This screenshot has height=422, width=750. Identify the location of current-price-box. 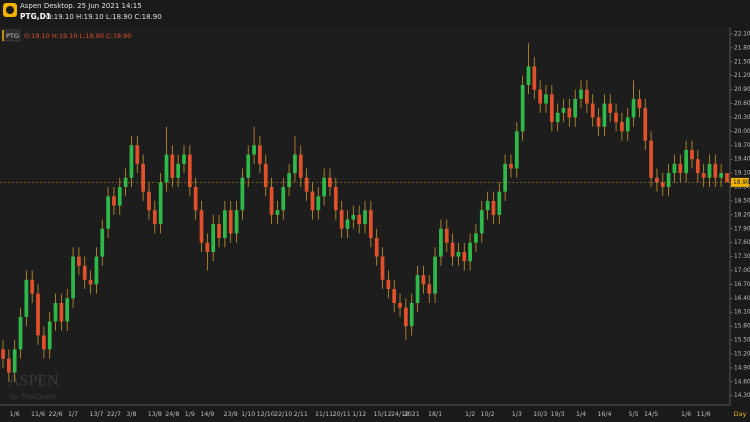
(740, 182).